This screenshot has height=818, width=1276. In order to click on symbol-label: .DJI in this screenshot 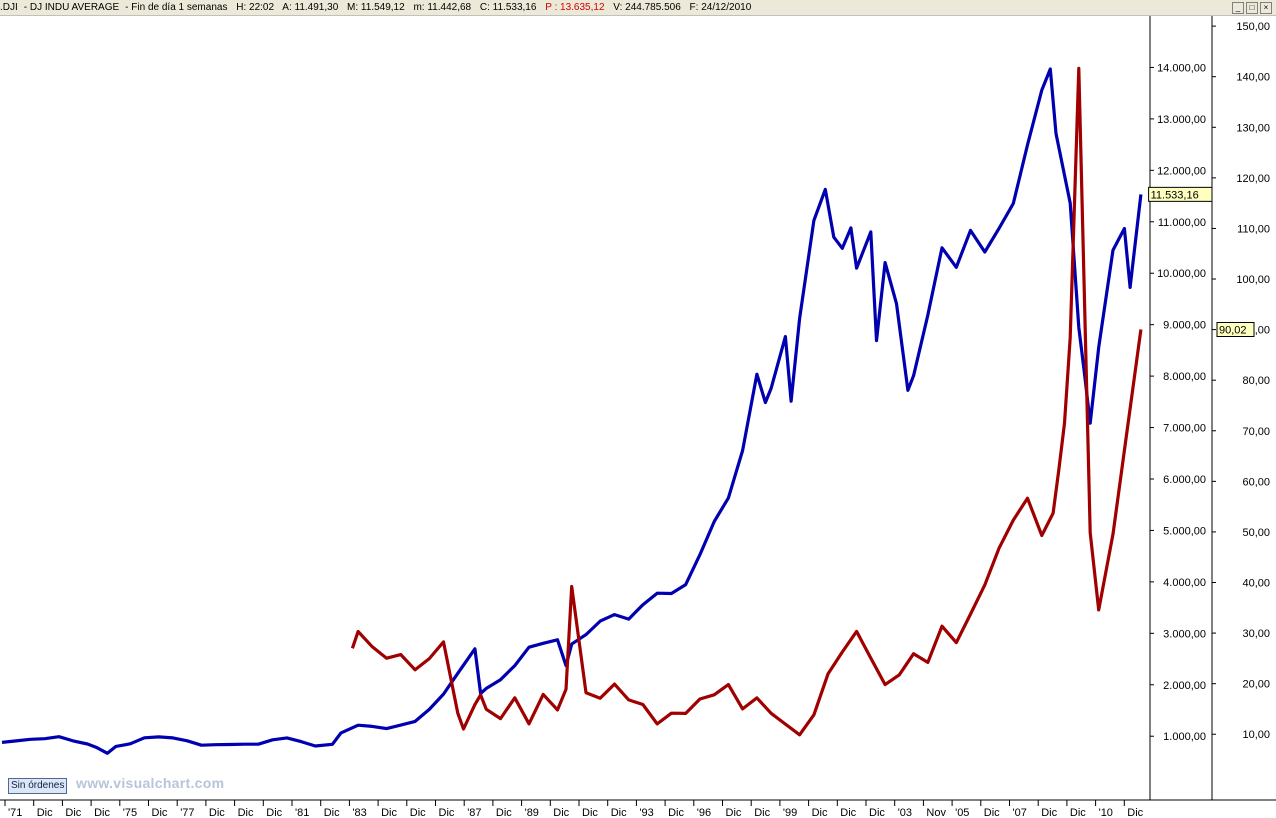, I will do `click(9, 7)`.